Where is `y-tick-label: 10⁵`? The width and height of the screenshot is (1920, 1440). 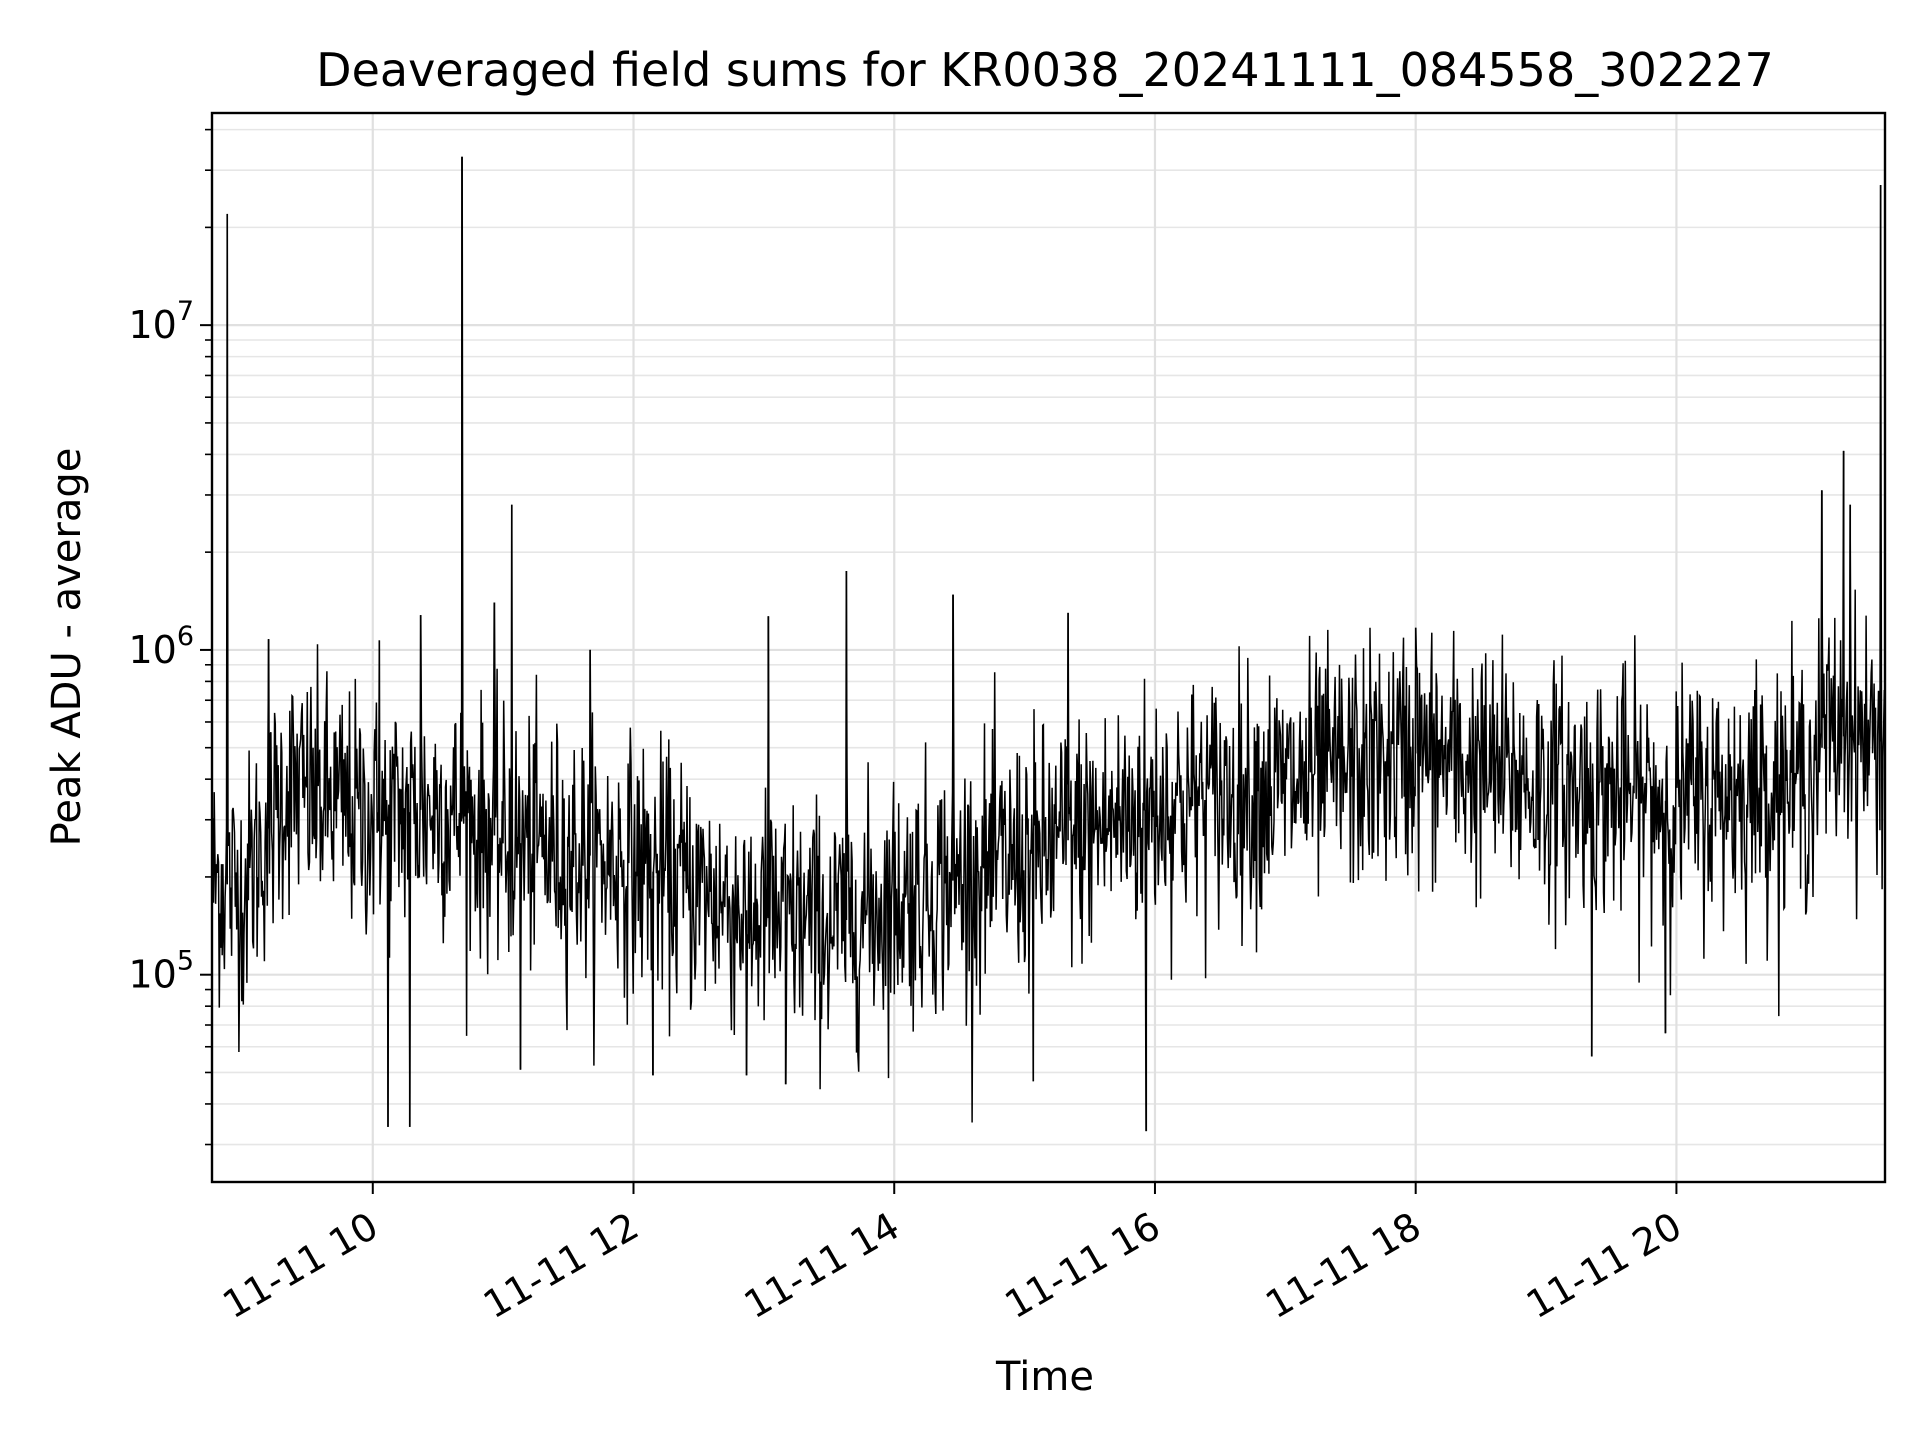
y-tick-label: 10⁵ is located at coordinates (161, 971).